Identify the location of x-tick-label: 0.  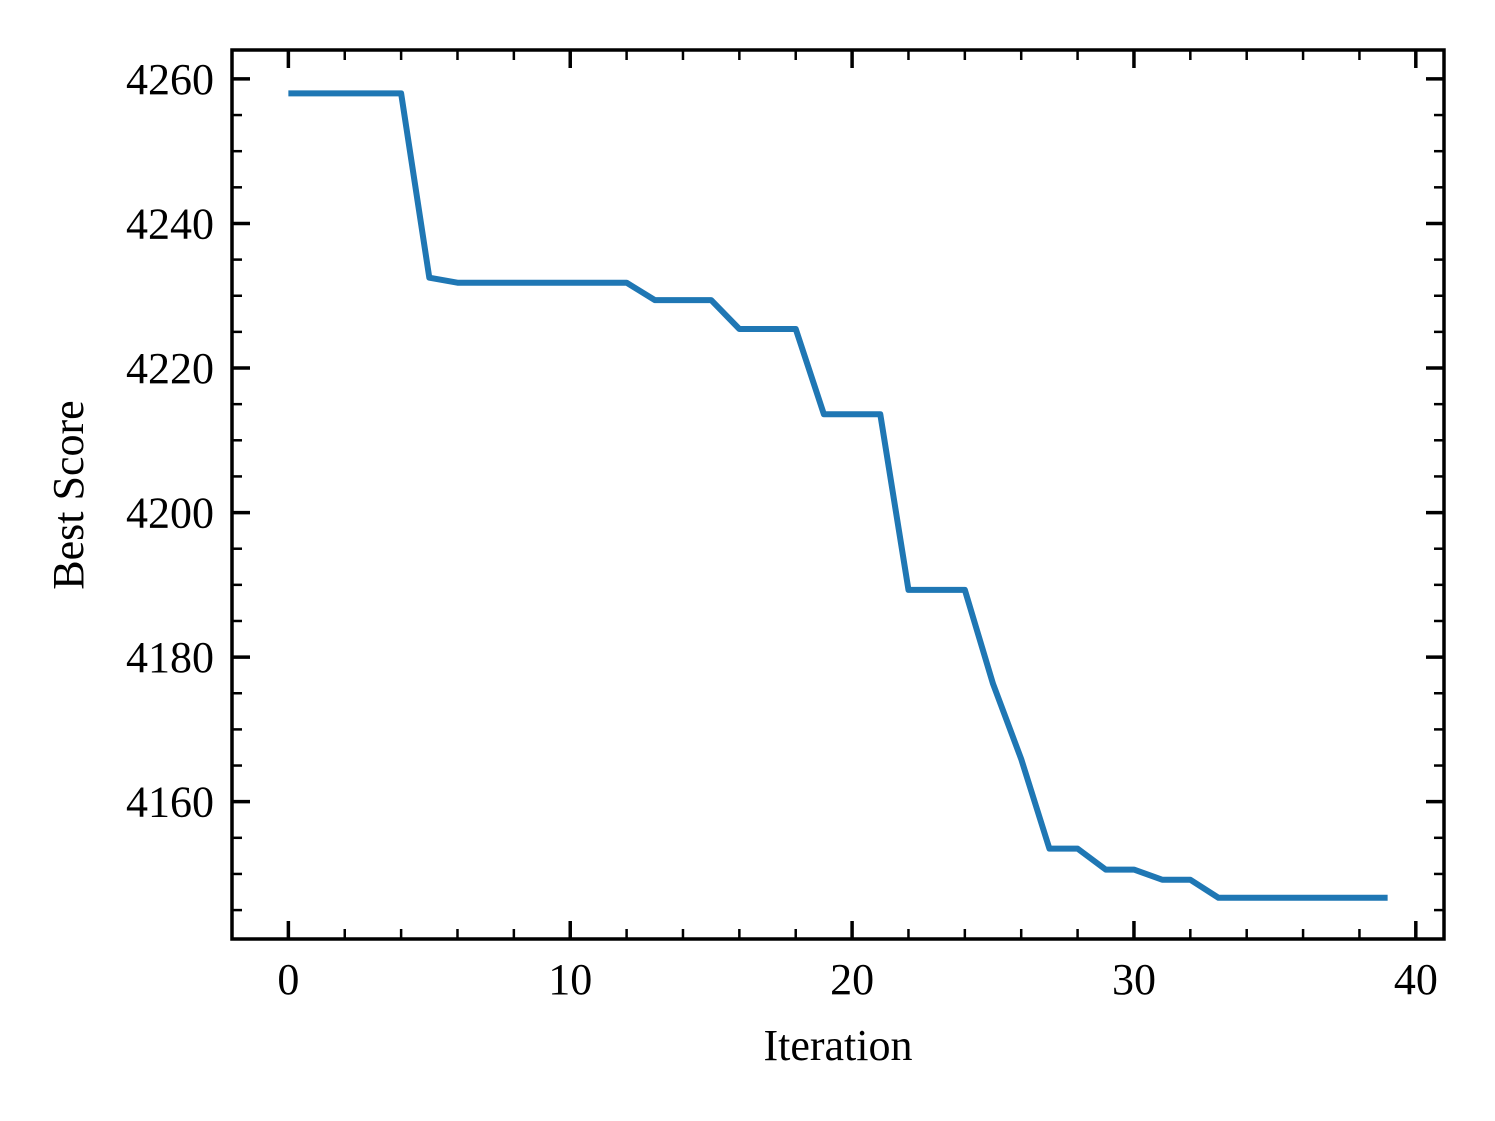
(288, 979).